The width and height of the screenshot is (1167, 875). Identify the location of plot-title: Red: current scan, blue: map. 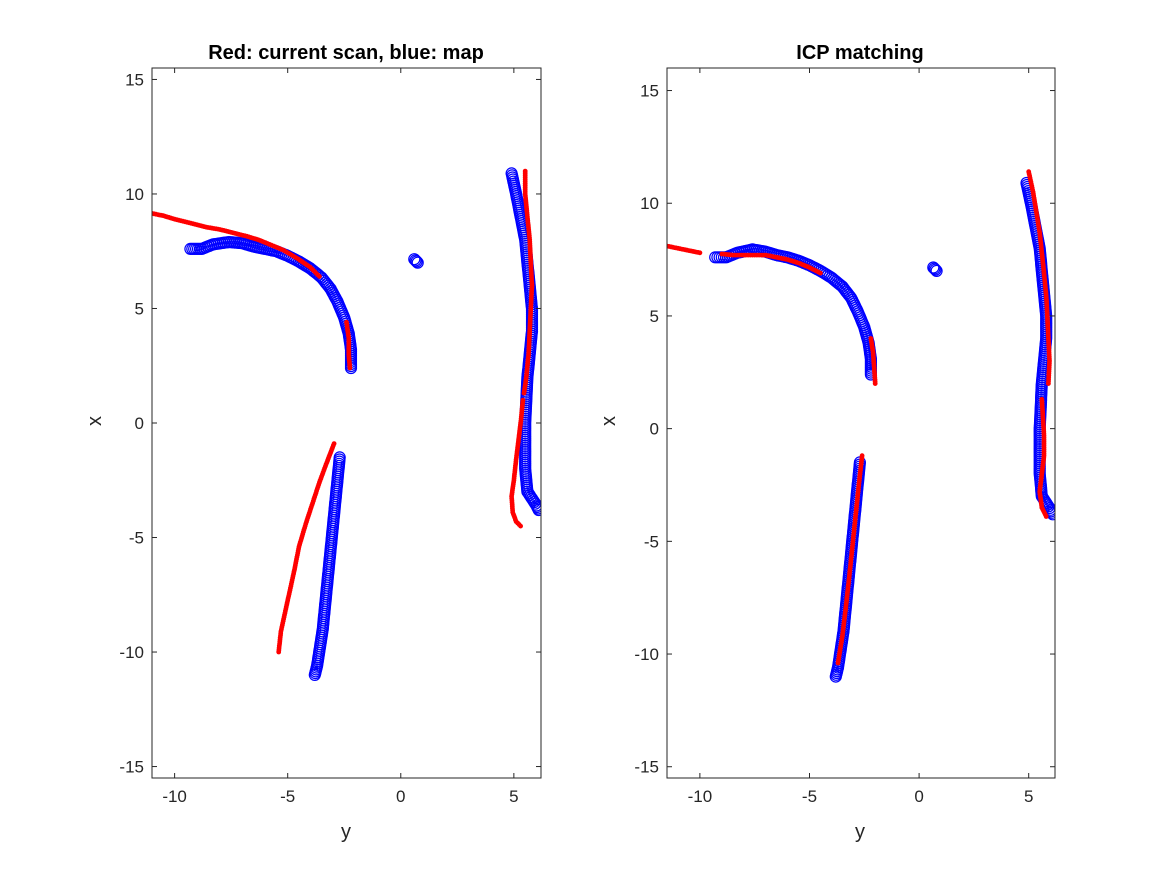
(346, 53).